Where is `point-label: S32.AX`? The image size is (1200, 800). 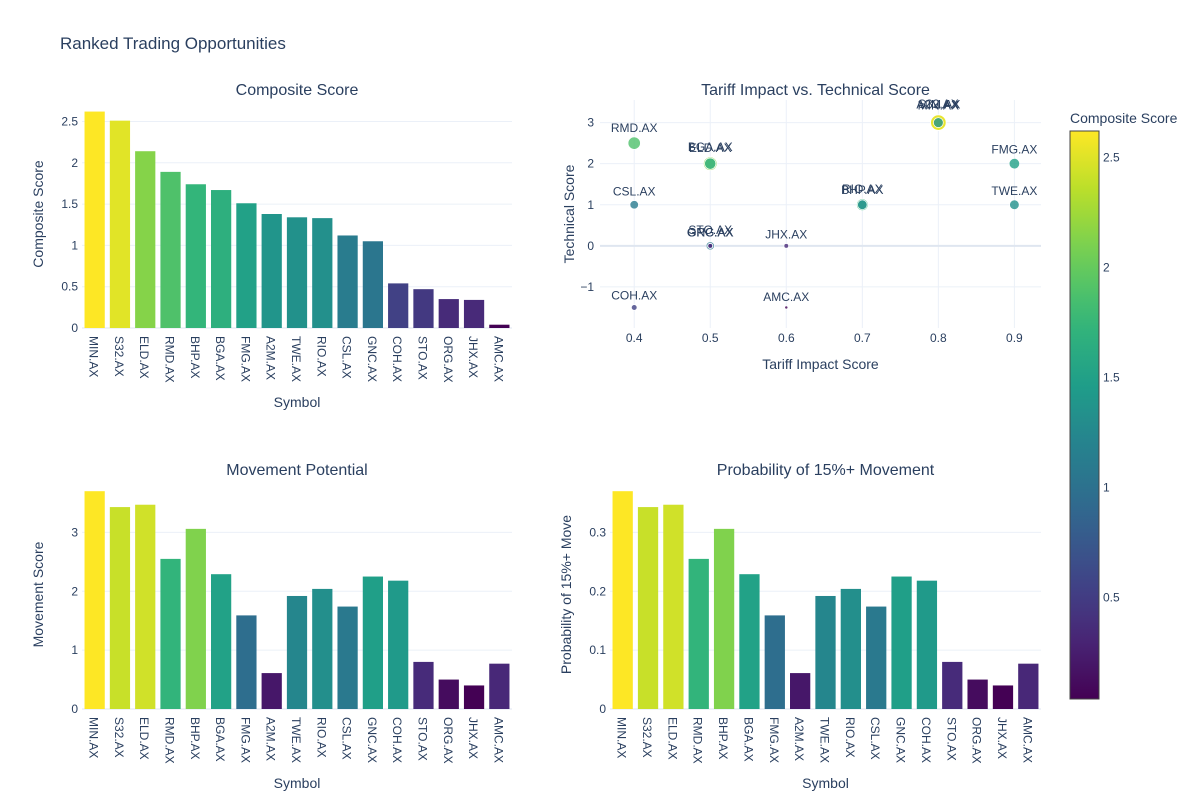
point-label: S32.AX is located at coordinates (938, 104).